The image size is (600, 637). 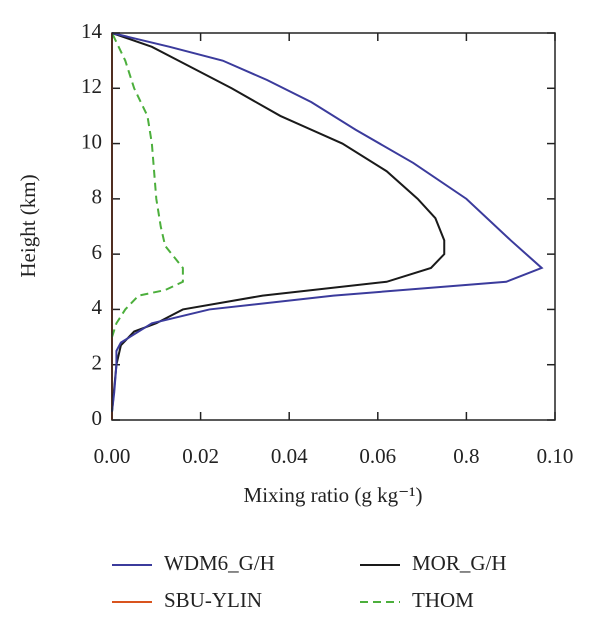 I want to click on series-line, so click(x=147, y=185).